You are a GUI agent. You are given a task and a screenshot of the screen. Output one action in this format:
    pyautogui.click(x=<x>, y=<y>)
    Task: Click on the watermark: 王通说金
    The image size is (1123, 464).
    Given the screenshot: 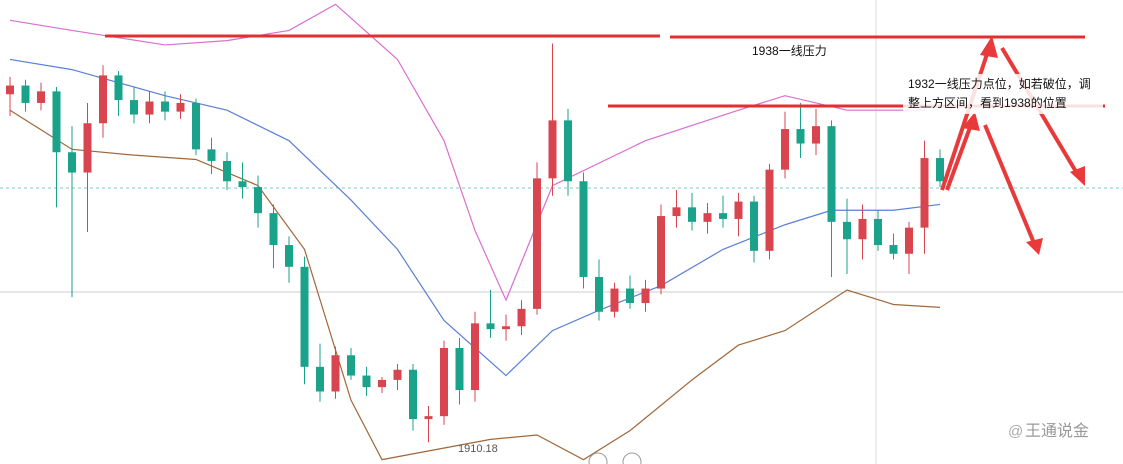 What is the action you would take?
    pyautogui.click(x=1057, y=431)
    